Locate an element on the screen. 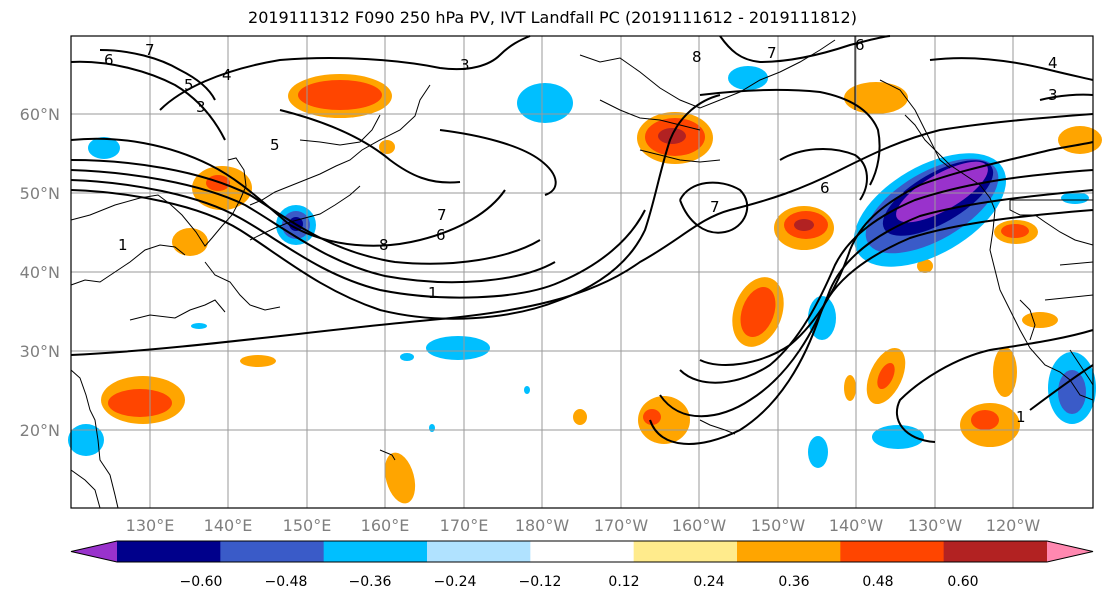 This screenshot has height=601, width=1105. latitude-labels: 60°N 50°N 40°N 30°N 20°N is located at coordinates (40, 272).